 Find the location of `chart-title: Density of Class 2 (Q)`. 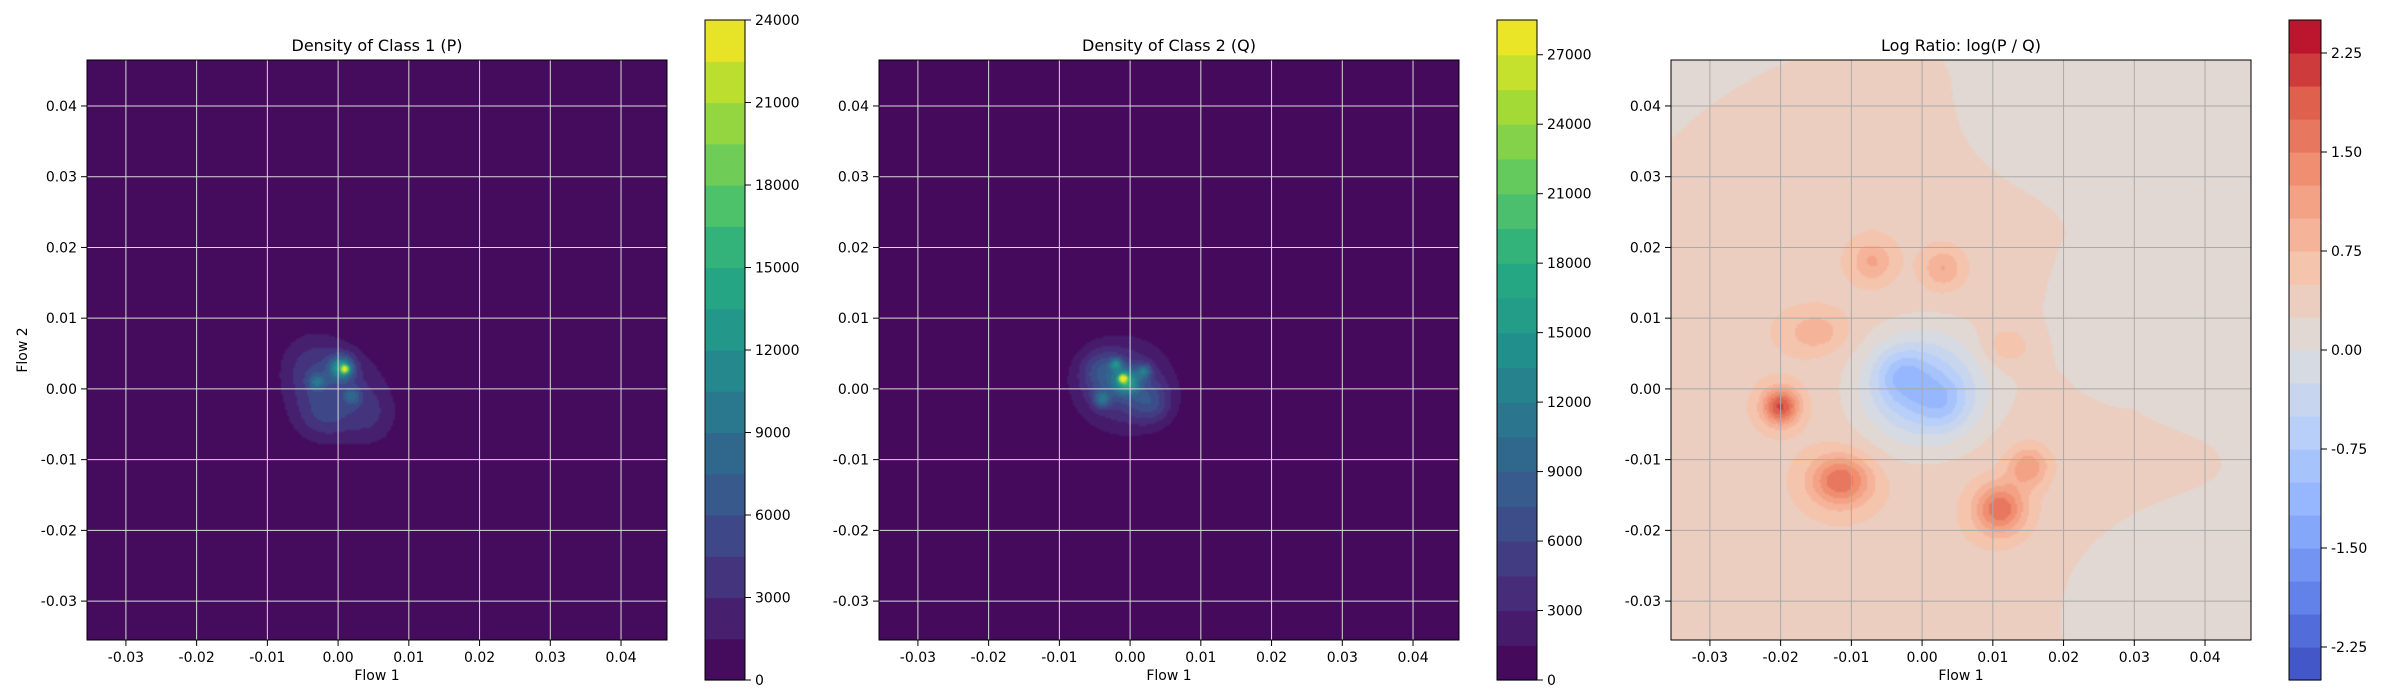

chart-title: Density of Class 2 (Q) is located at coordinates (1169, 45).